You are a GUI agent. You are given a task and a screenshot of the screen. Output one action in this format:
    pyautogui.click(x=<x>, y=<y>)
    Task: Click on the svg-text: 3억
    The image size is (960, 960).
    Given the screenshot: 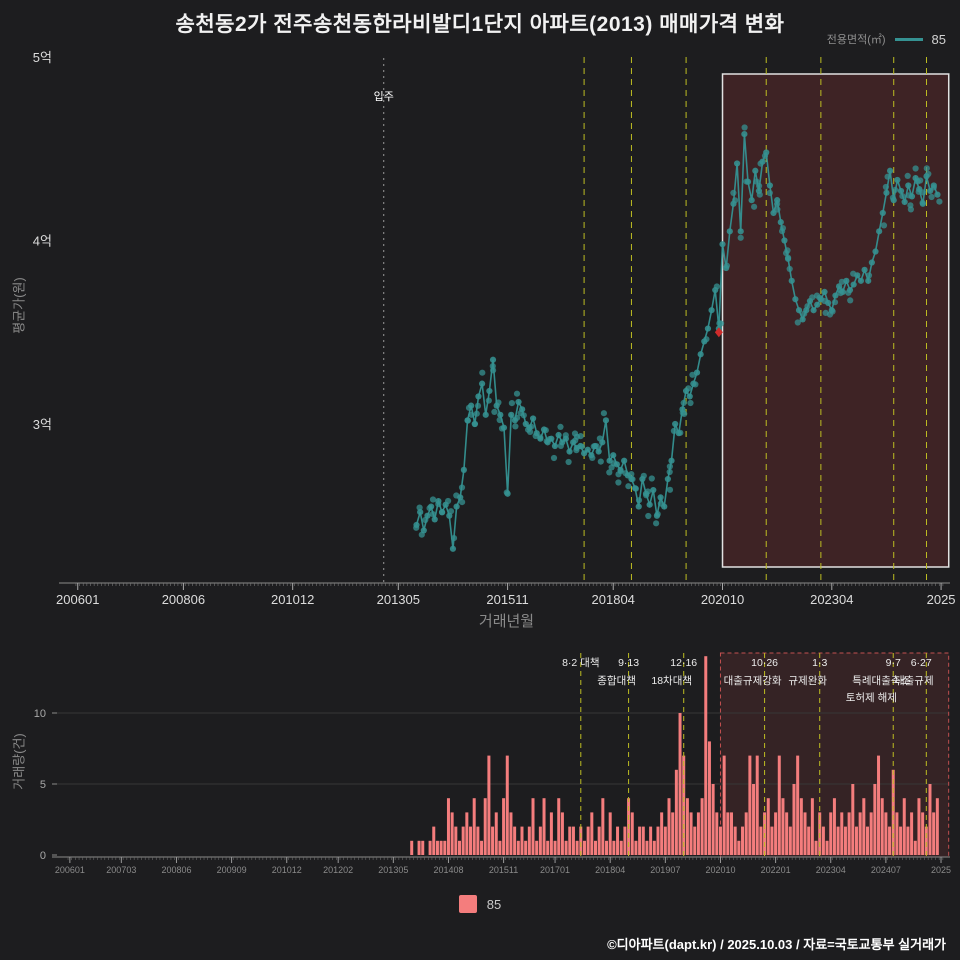 What is the action you would take?
    pyautogui.click(x=42, y=424)
    